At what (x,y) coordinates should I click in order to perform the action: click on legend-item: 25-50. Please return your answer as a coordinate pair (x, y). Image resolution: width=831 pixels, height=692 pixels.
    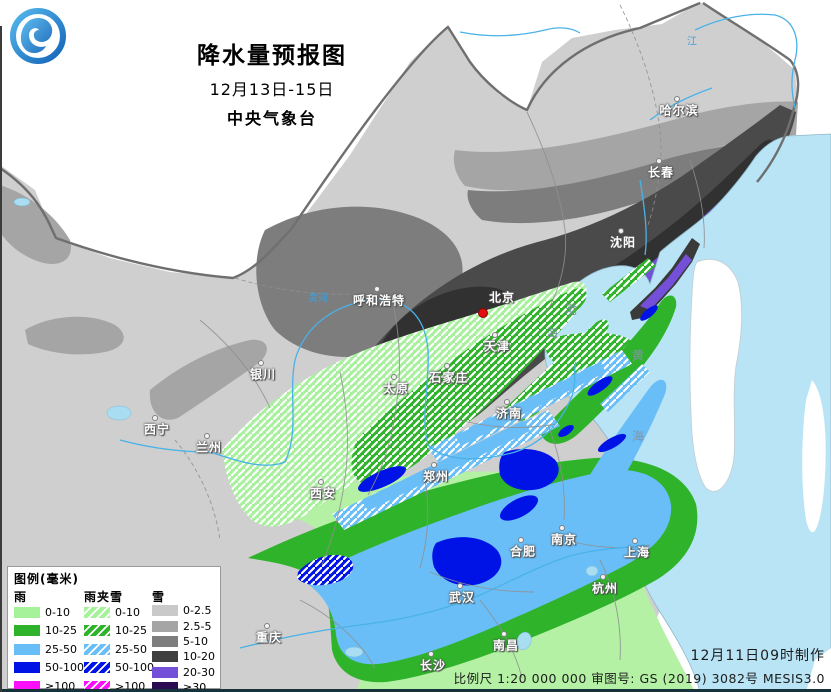
    Looking at the image, I should click on (49, 649).